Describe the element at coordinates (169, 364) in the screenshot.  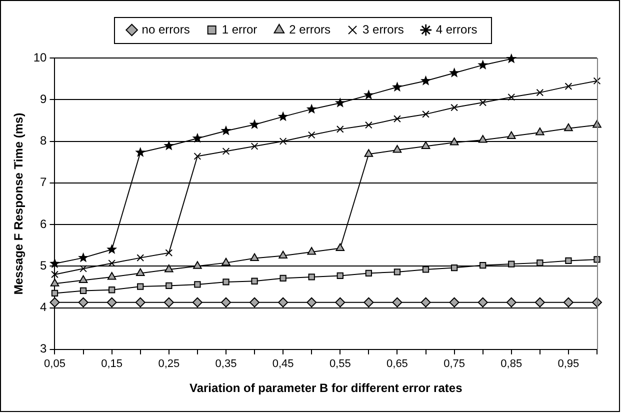
I see `x-tick-label: 0,25` at that location.